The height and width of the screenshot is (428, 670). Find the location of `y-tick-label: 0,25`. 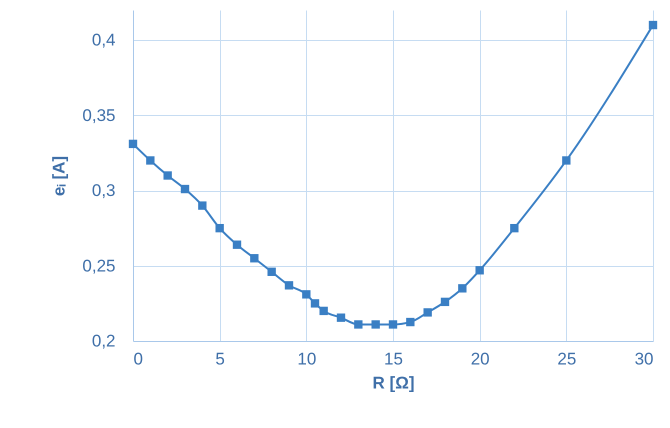

y-tick-label: 0,25 is located at coordinates (99, 266).